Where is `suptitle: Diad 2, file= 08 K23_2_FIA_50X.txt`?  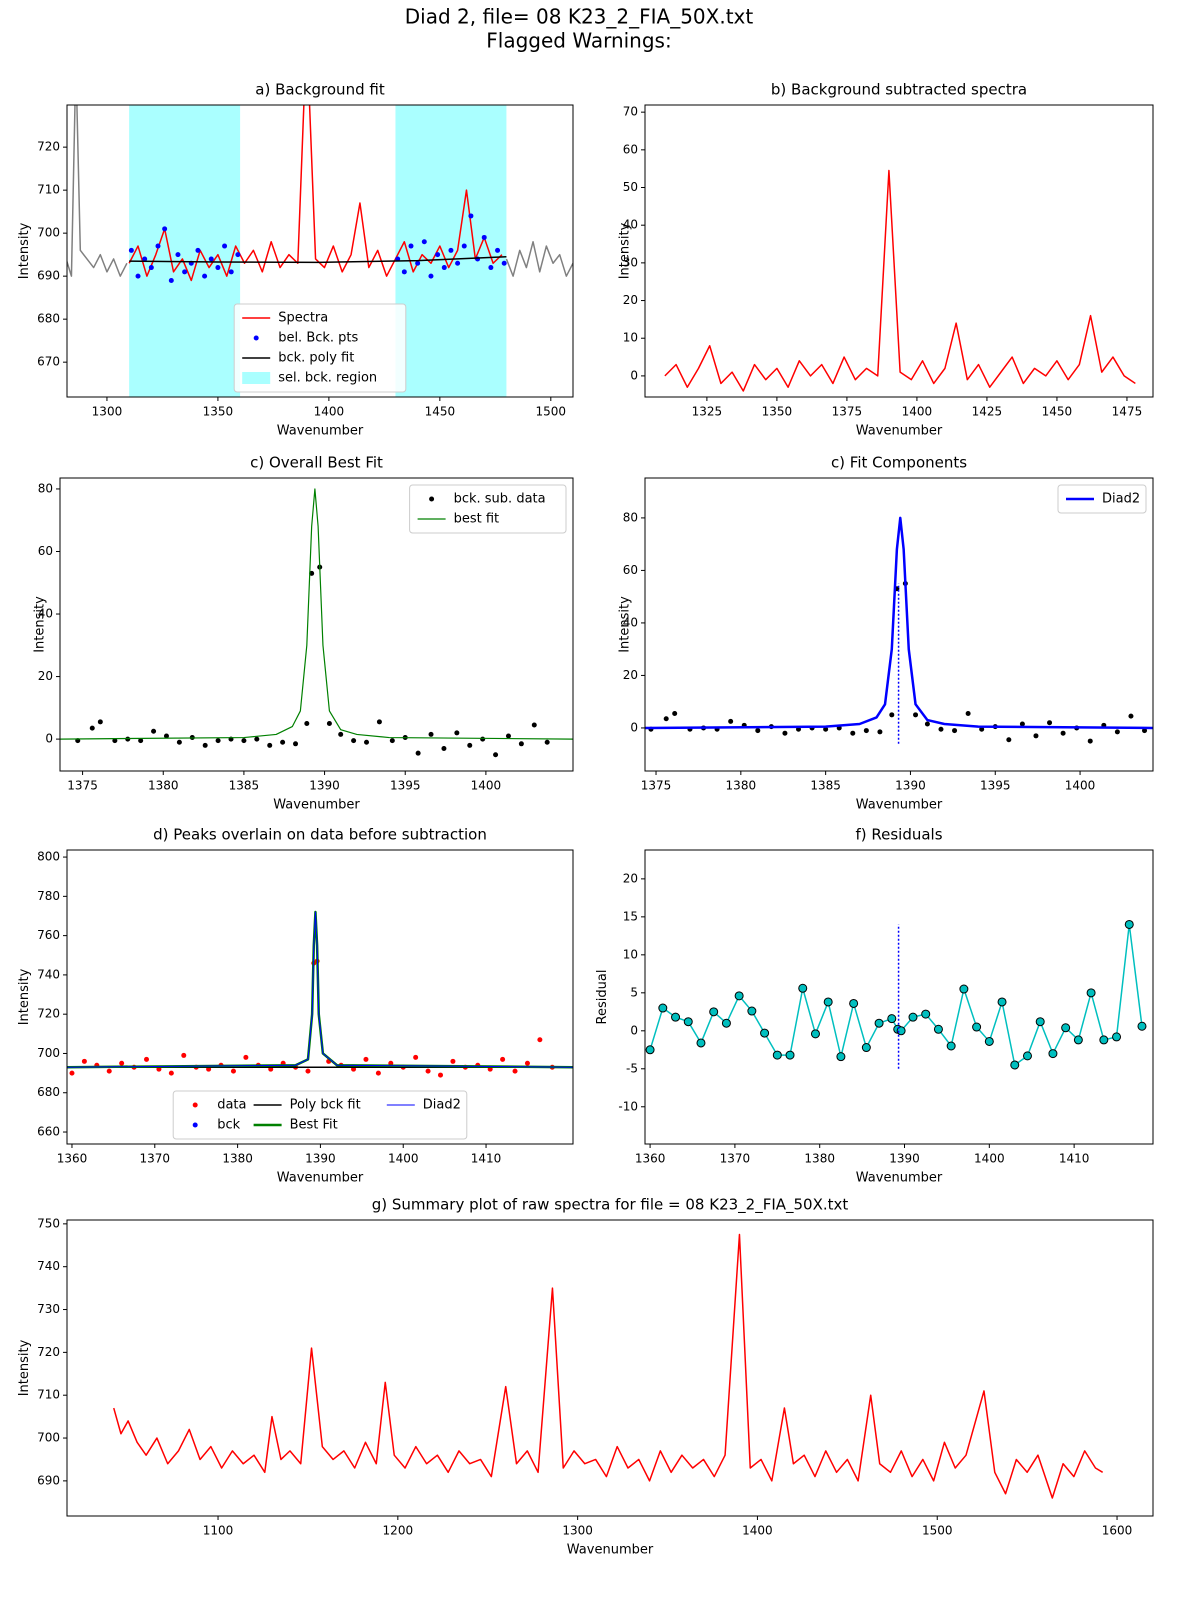
suptitle: Diad 2, file= 08 K23_2_FIA_50X.txt is located at coordinates (579, 17).